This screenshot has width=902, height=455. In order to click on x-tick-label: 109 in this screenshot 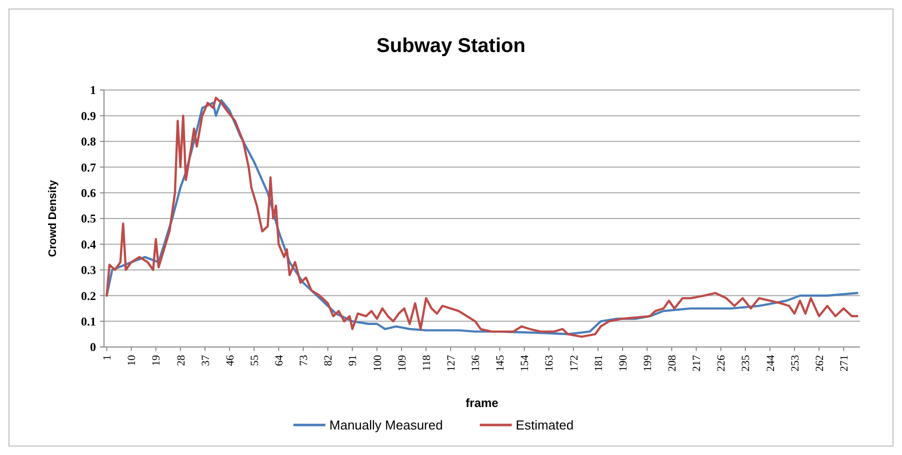, I will do `click(402, 363)`.